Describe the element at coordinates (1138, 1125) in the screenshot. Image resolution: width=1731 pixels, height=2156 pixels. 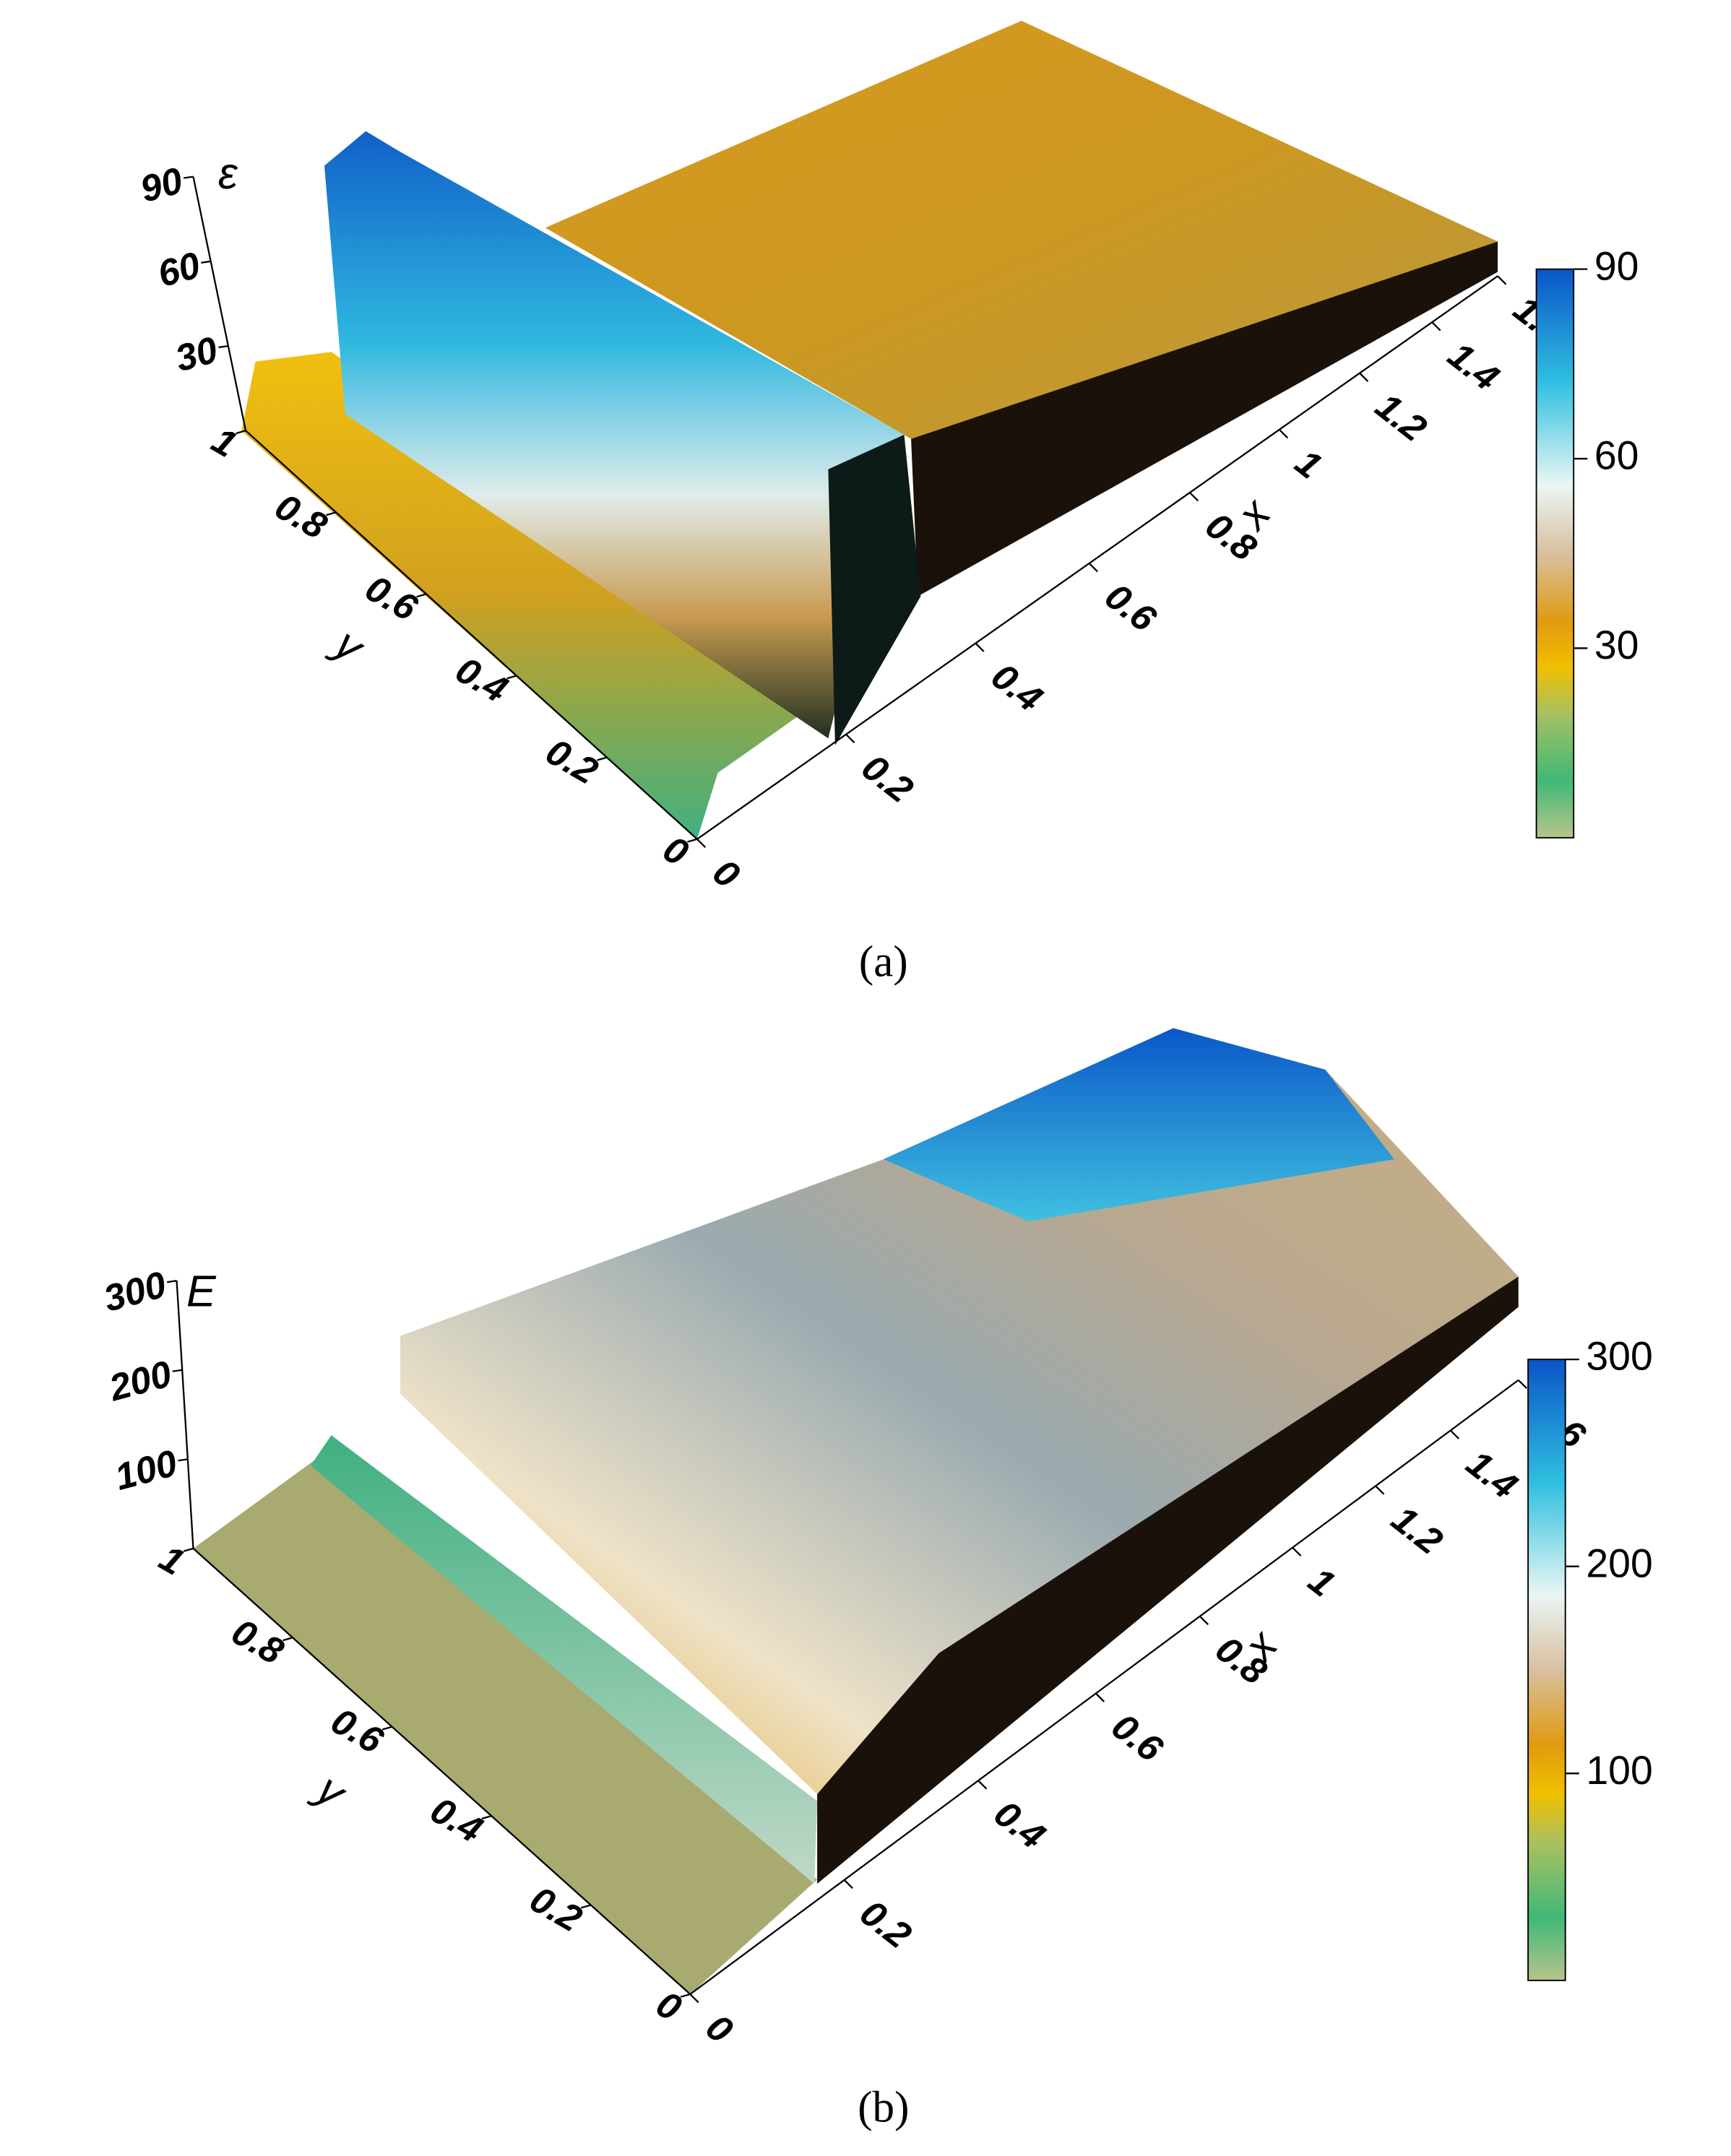
I see `surface-peak` at that location.